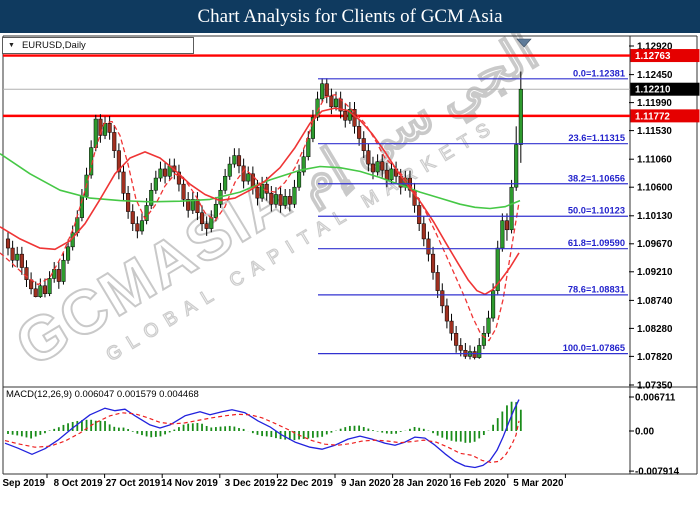  I want to click on page-title: Chart Analysis for Clients of GCM Asia, so click(350, 16).